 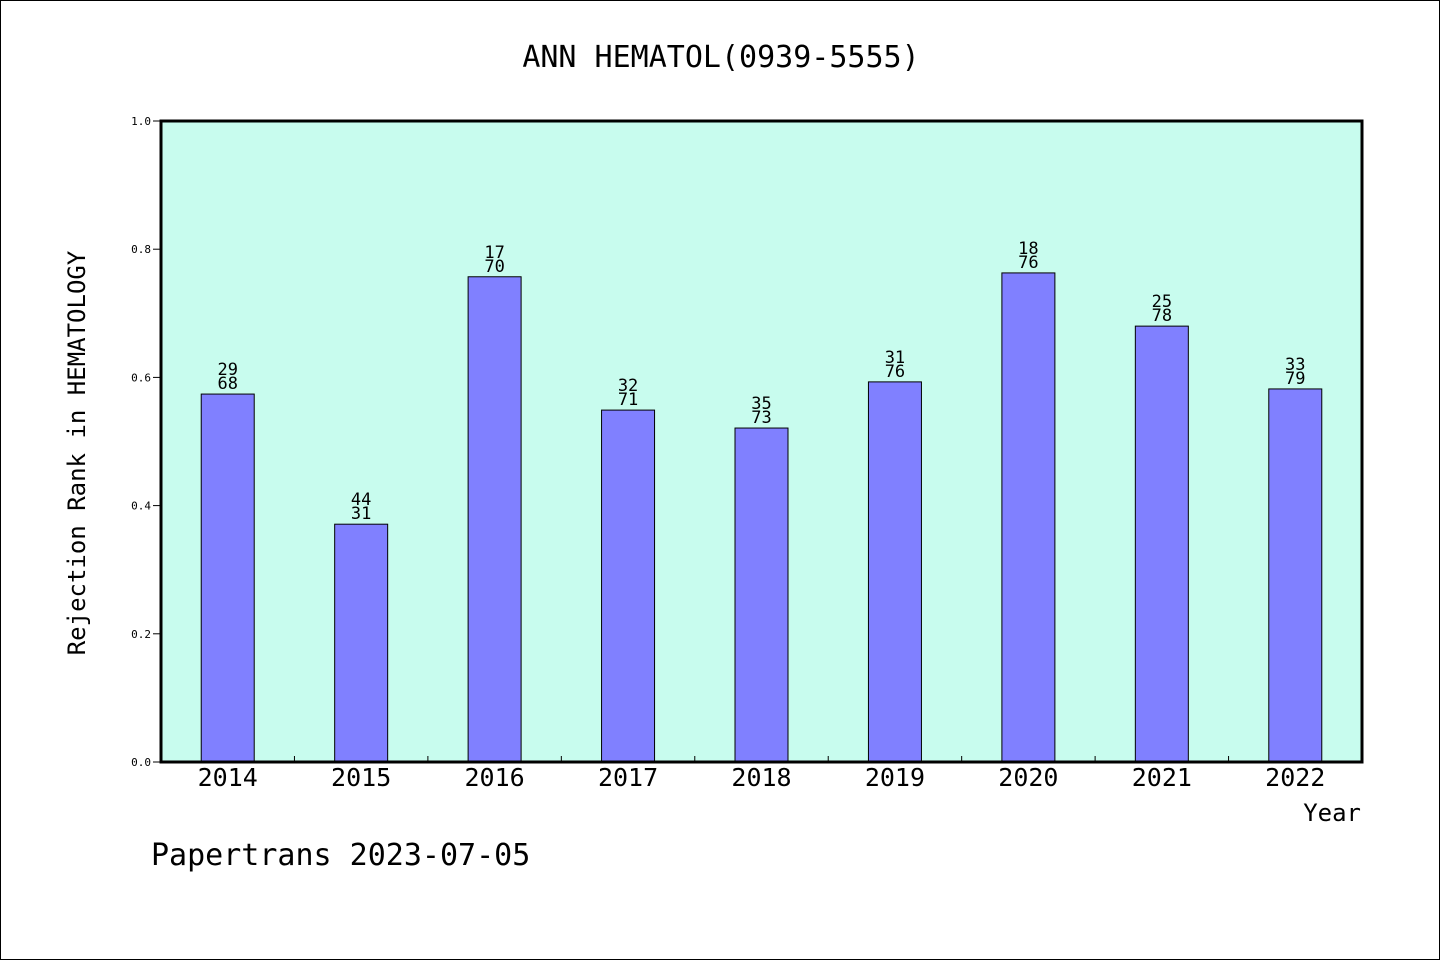 What do you see at coordinates (141, 249) in the screenshot?
I see `y-tick-label: 0.8` at bounding box center [141, 249].